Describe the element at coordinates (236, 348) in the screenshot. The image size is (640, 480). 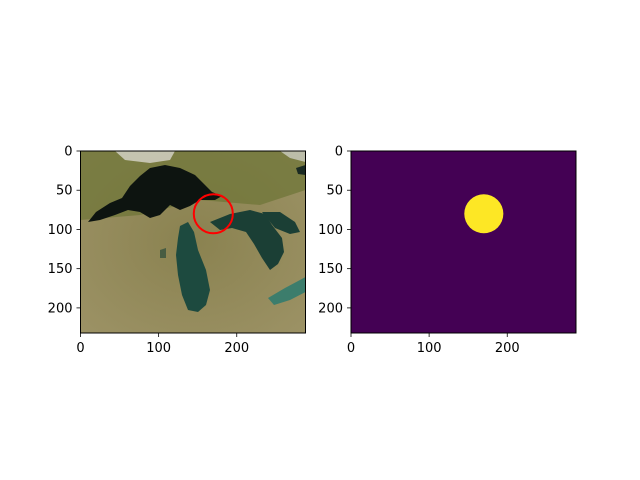
I see `left-xtick-label: 200` at that location.